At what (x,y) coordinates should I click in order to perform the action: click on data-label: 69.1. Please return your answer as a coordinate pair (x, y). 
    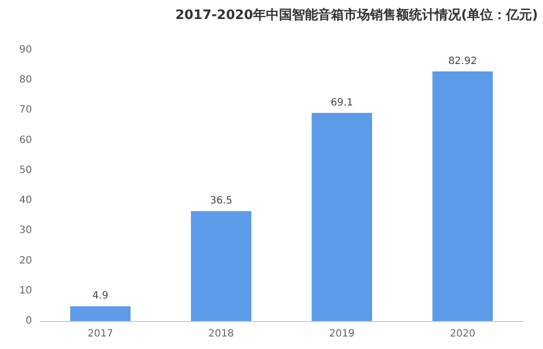
    Looking at the image, I should click on (342, 102).